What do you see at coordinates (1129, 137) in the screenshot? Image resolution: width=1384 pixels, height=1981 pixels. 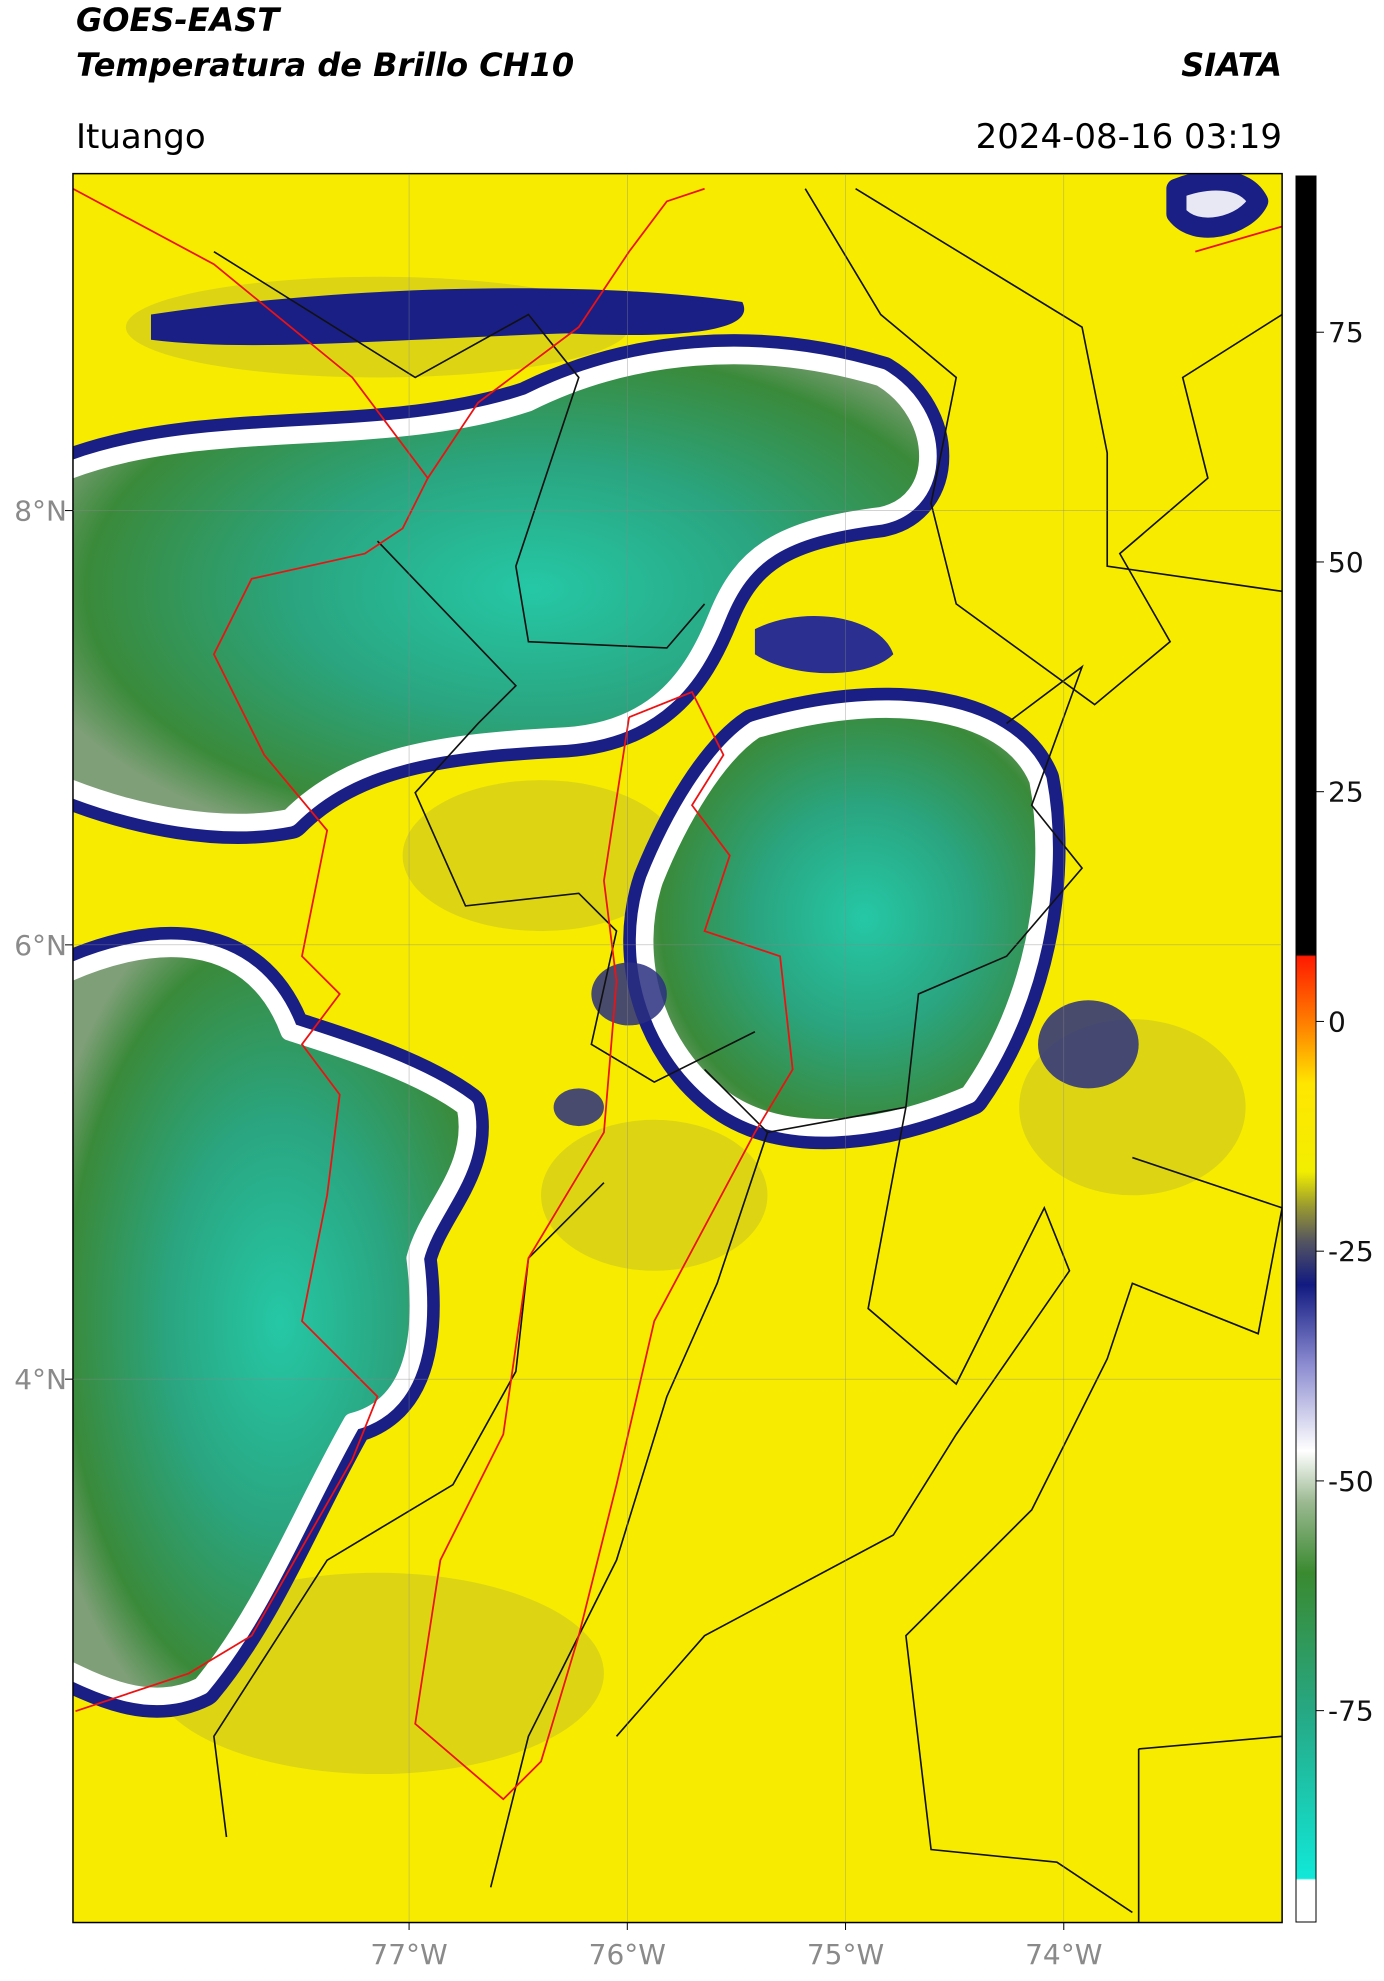 I see `datetime: 2024-08-16 03:19` at bounding box center [1129, 137].